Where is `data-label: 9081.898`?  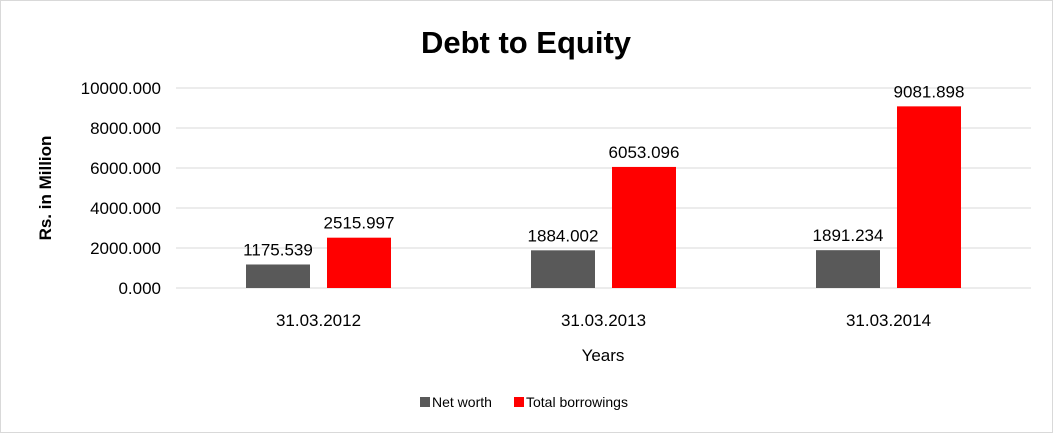
data-label: 9081.898 is located at coordinates (929, 91).